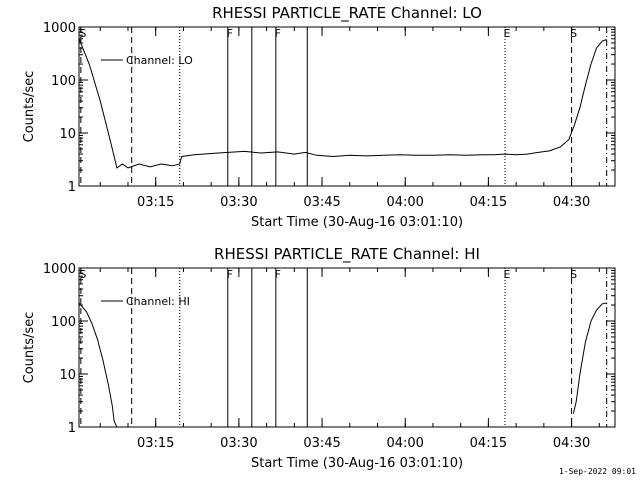 The width and height of the screenshot is (640, 480). I want to click on legend-label: Channel: HI, so click(158, 301).